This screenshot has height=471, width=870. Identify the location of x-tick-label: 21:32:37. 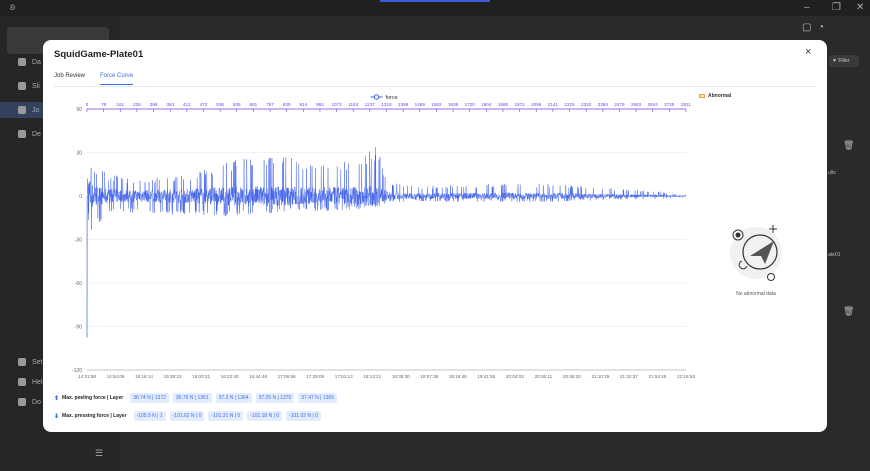
(629, 376).